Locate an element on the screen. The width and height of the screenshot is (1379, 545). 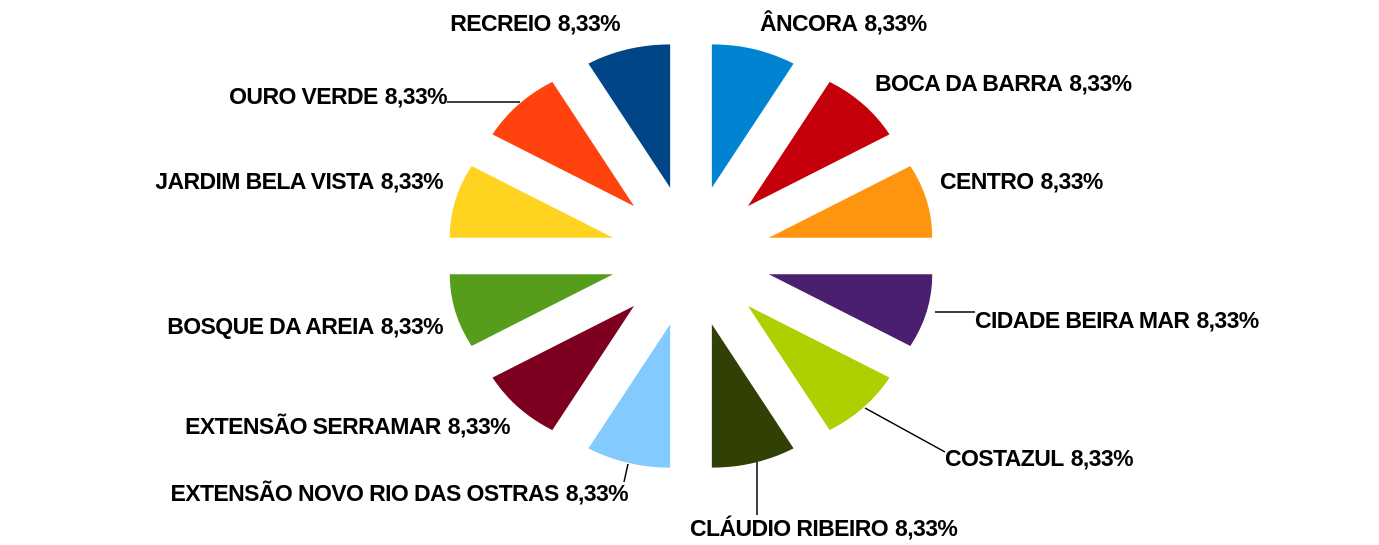
category-name: EXTENSÃO NOVO RIO DAS OSTRAS is located at coordinates (364, 492).